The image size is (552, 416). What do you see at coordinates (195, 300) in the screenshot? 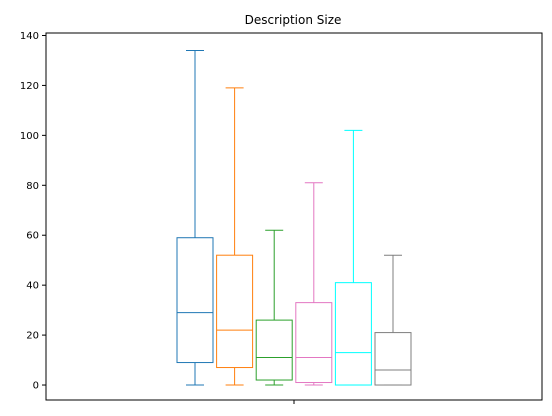
I see `box-0-iqr` at bounding box center [195, 300].